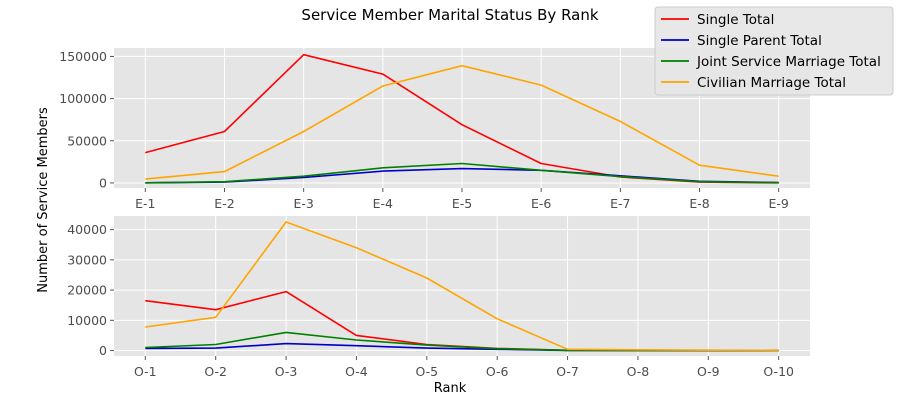 Image resolution: width=900 pixels, height=400 pixels. I want to click on x-tick-label: E-5, so click(462, 203).